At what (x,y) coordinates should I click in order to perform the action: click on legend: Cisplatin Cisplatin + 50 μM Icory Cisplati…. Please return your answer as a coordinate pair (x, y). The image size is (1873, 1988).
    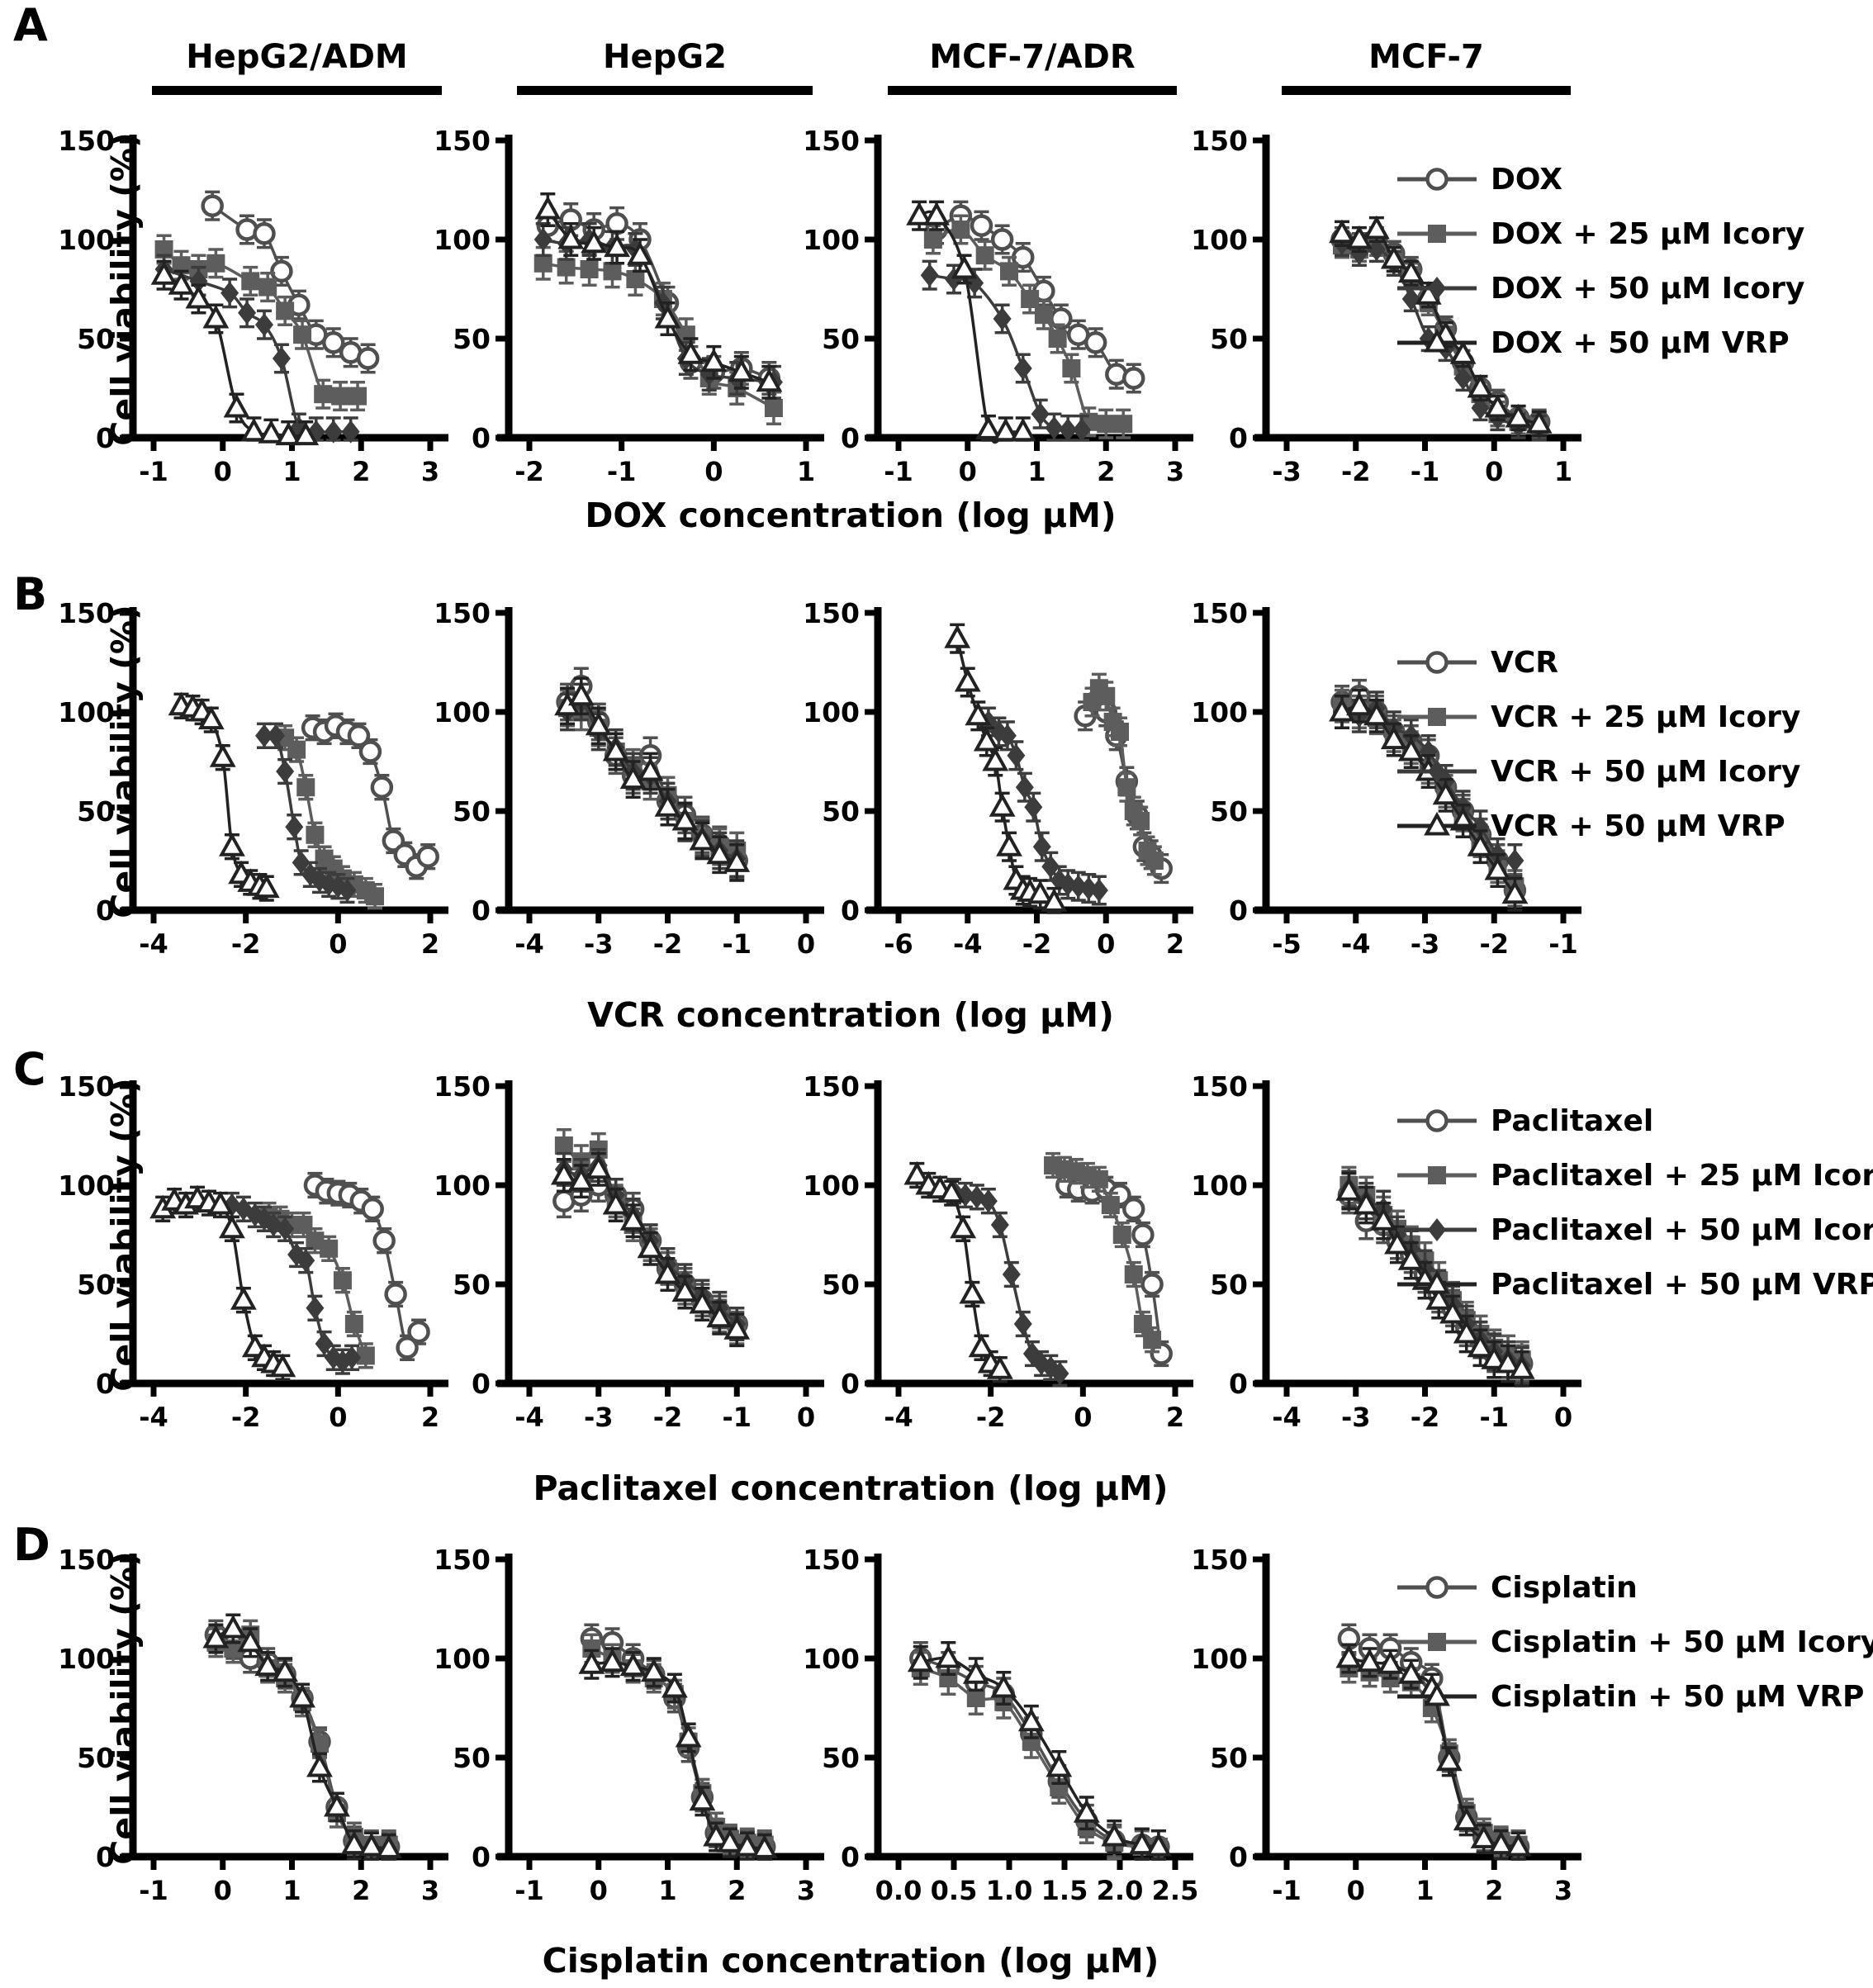
    Looking at the image, I should click on (1634, 1651).